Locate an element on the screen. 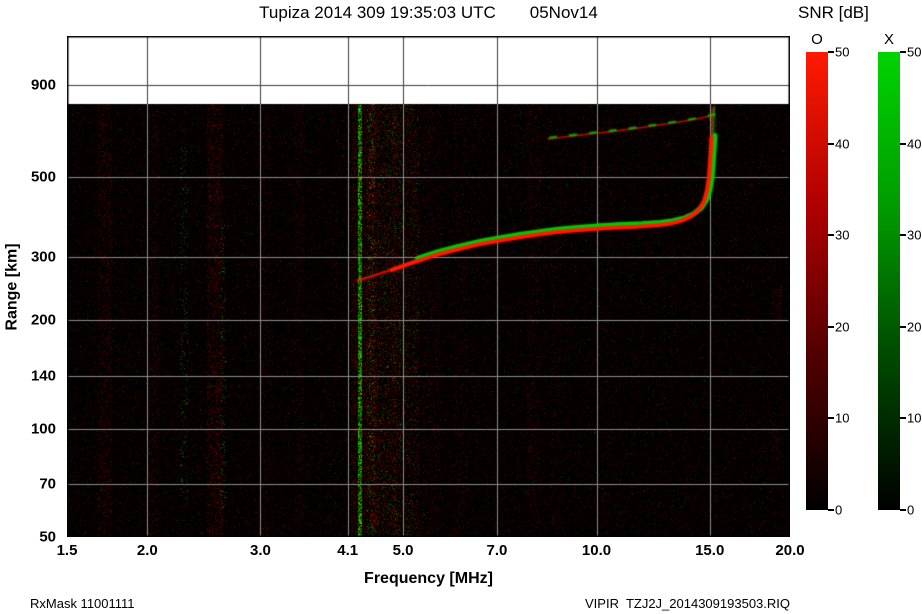 The width and height of the screenshot is (922, 614). y-tick-label: 70 is located at coordinates (47, 484).